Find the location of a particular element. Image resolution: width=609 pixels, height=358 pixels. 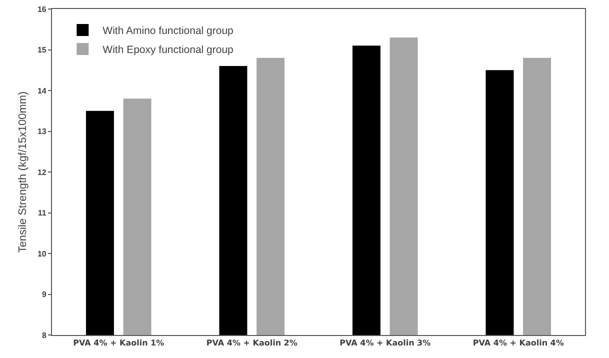

y-tick-label: 8 is located at coordinates (44, 335).